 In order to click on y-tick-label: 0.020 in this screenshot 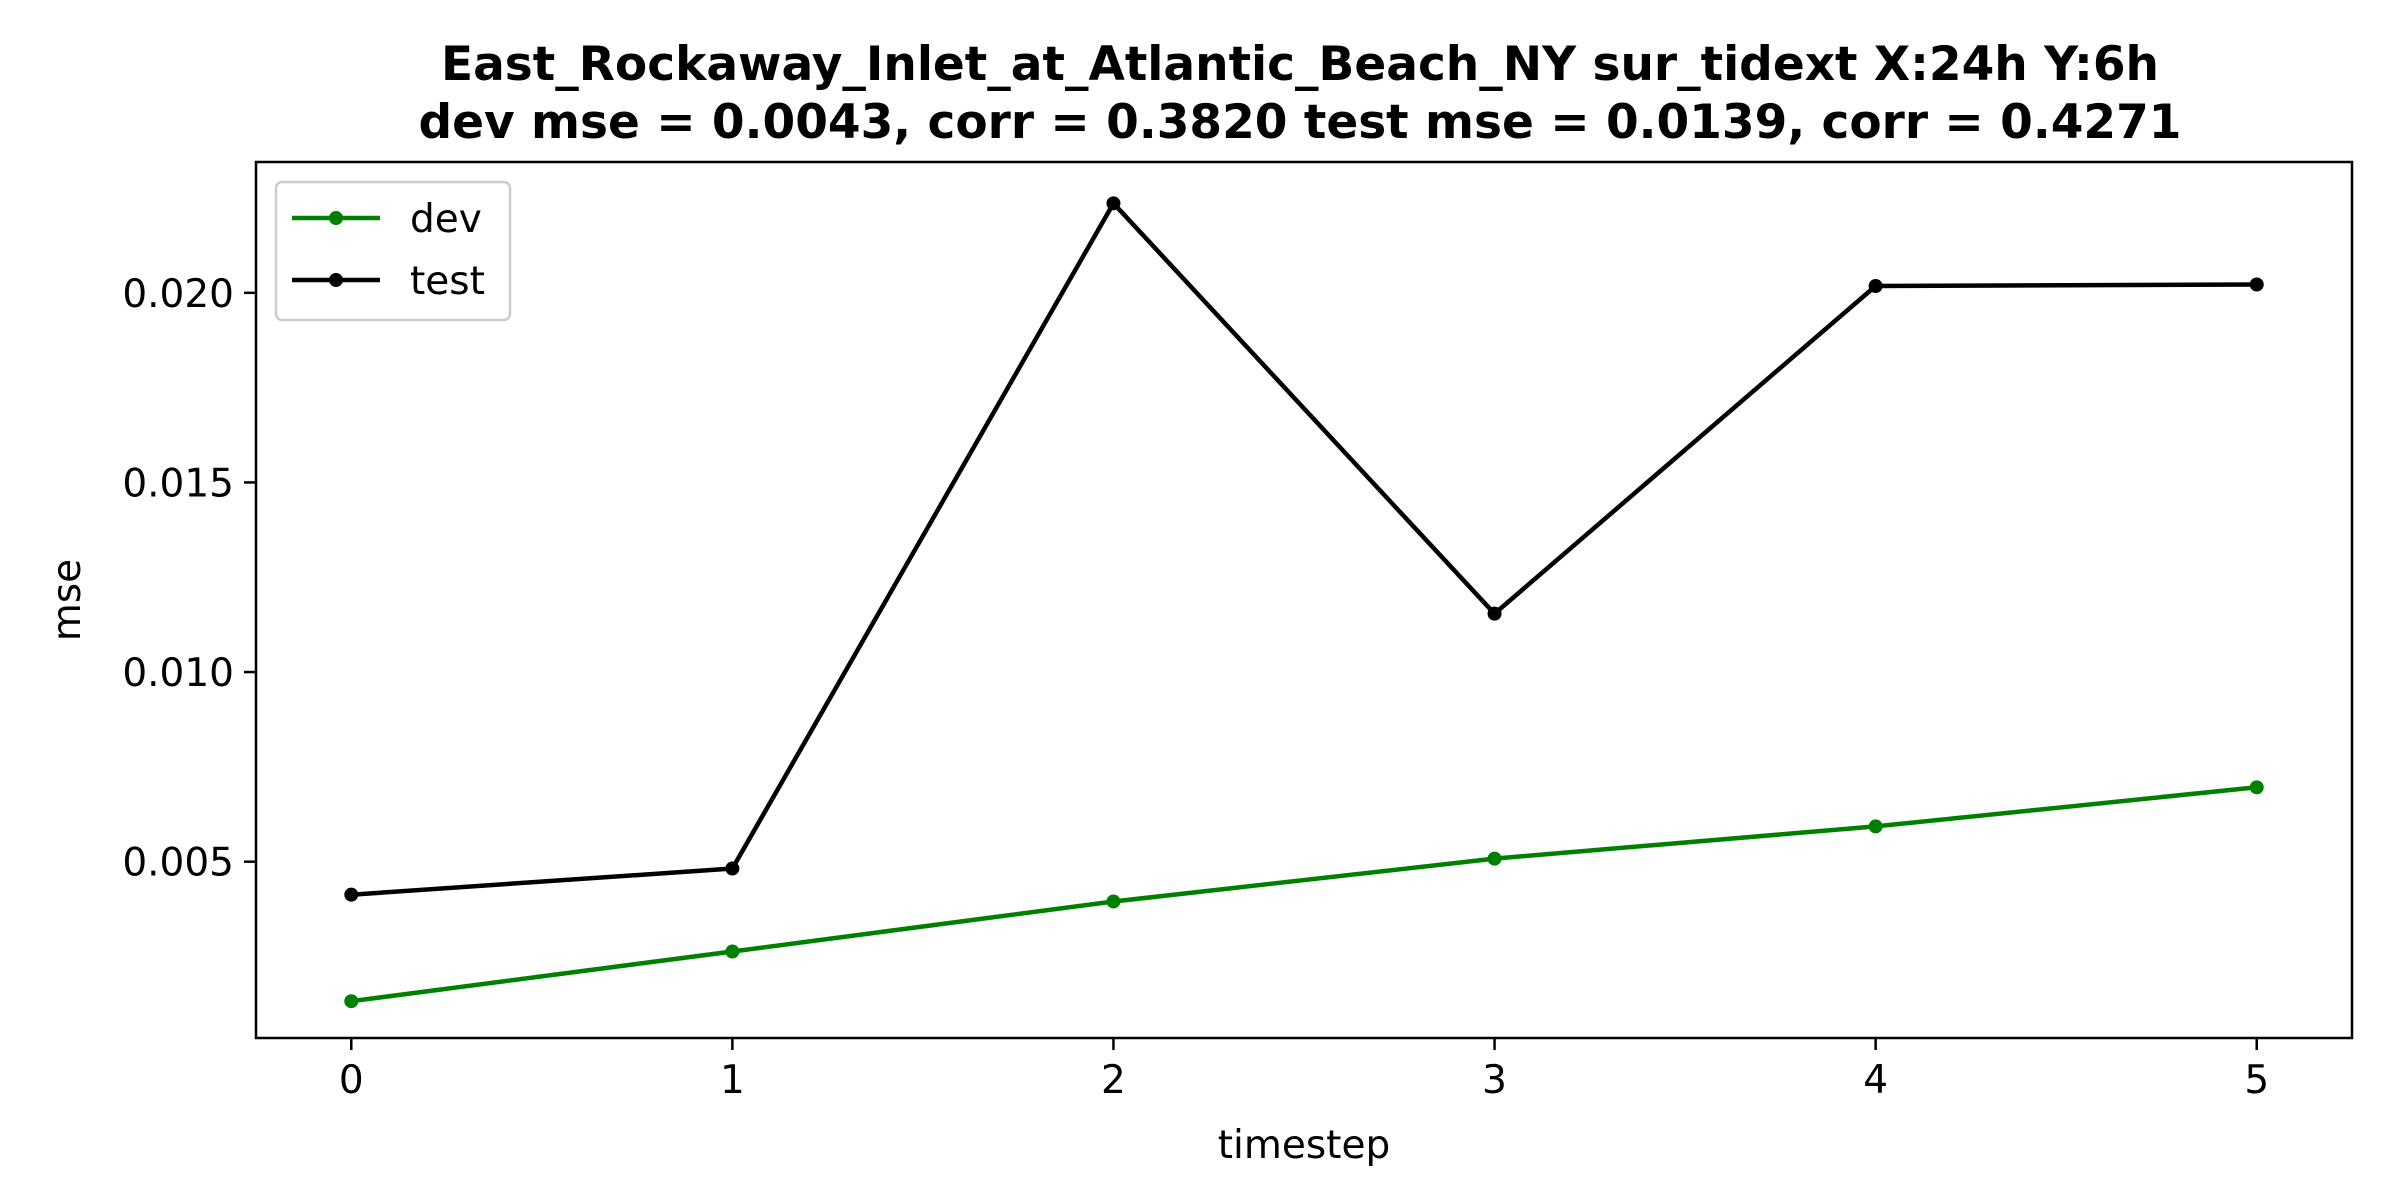, I will do `click(178, 294)`.